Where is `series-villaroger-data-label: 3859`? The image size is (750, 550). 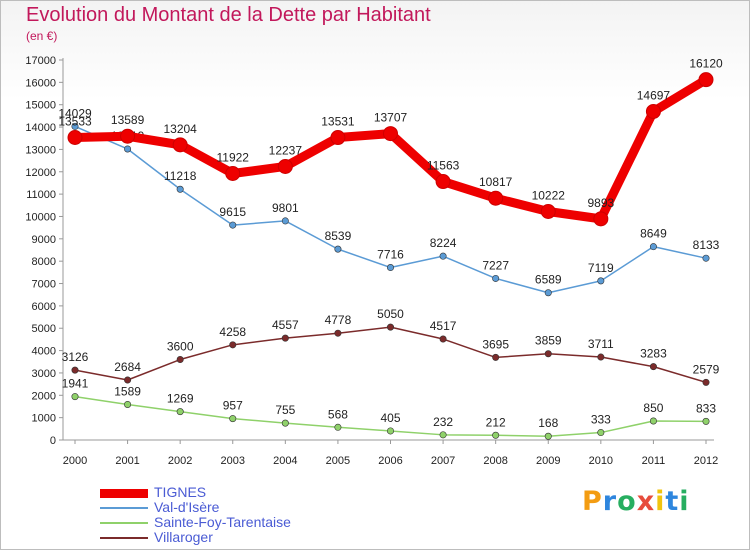 series-villaroger-data-label: 3859 is located at coordinates (548, 341).